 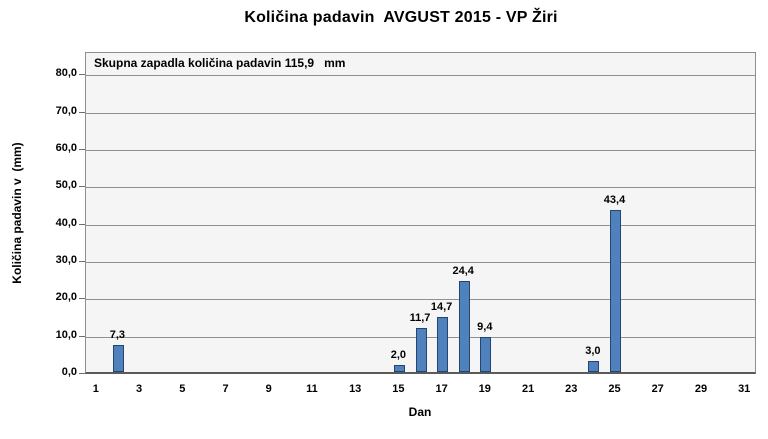 I want to click on x-tick-label-29: 29, so click(x=701, y=389).